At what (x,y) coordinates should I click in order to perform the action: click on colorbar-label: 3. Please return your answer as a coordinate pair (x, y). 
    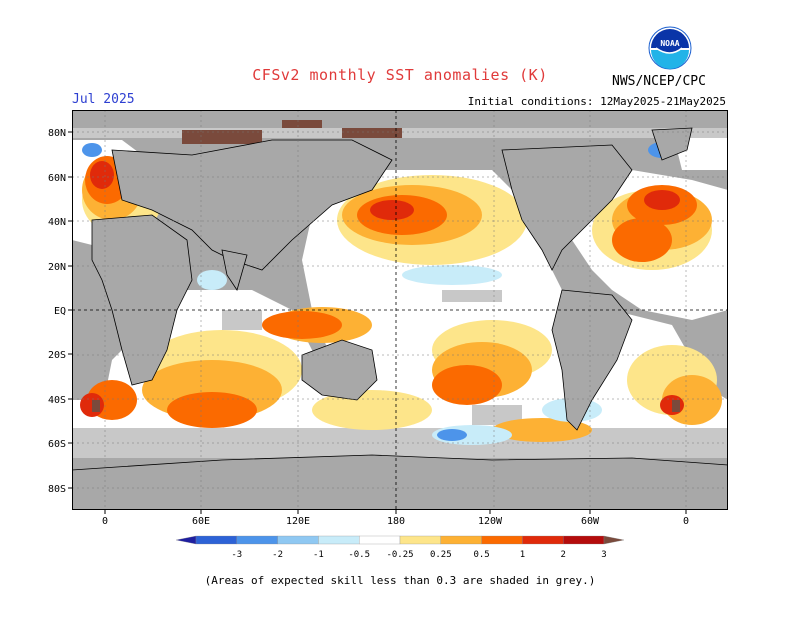
    Looking at the image, I should click on (603, 555).